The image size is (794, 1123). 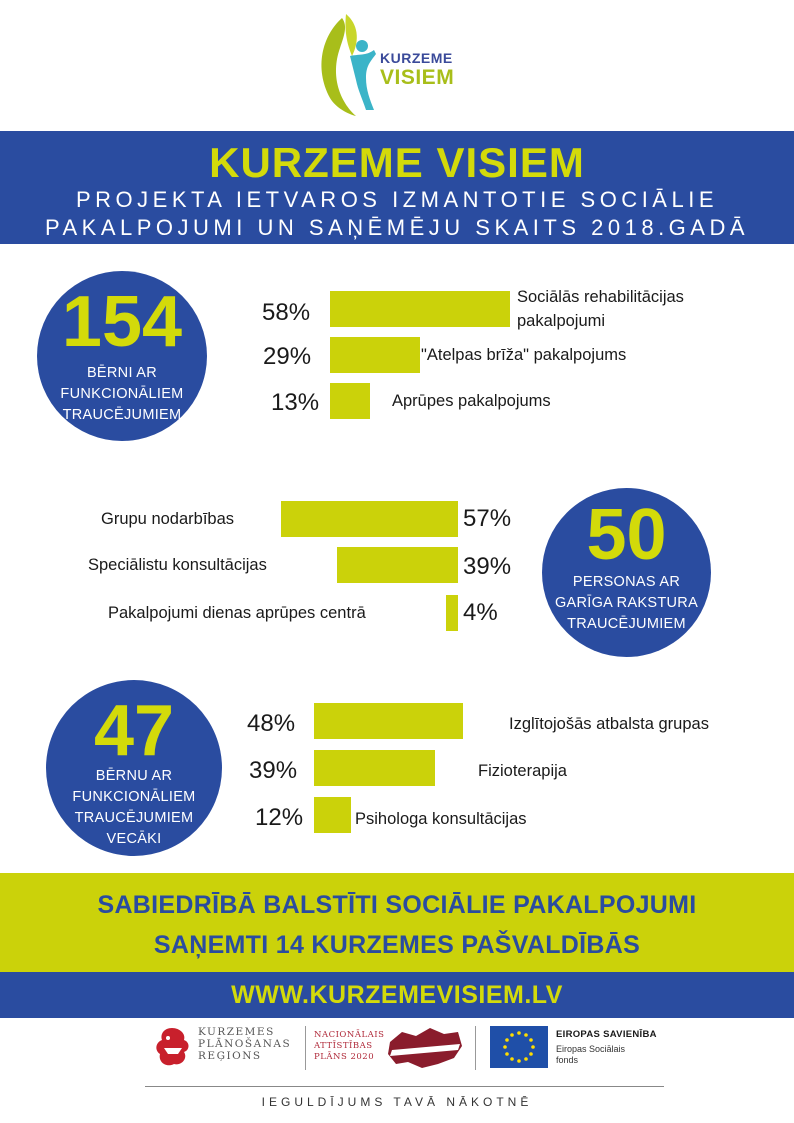 I want to click on bar-label: Aprūpes pakalpojums, so click(x=471, y=401).